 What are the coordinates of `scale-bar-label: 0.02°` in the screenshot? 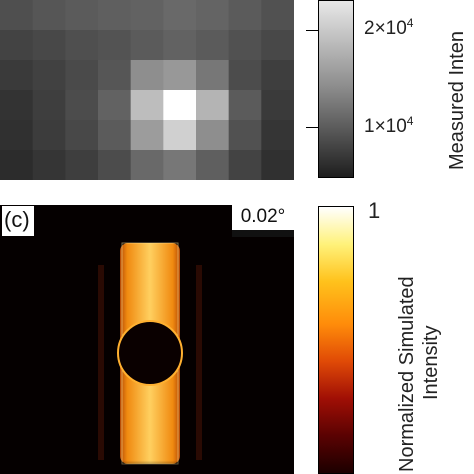 It's located at (263, 218).